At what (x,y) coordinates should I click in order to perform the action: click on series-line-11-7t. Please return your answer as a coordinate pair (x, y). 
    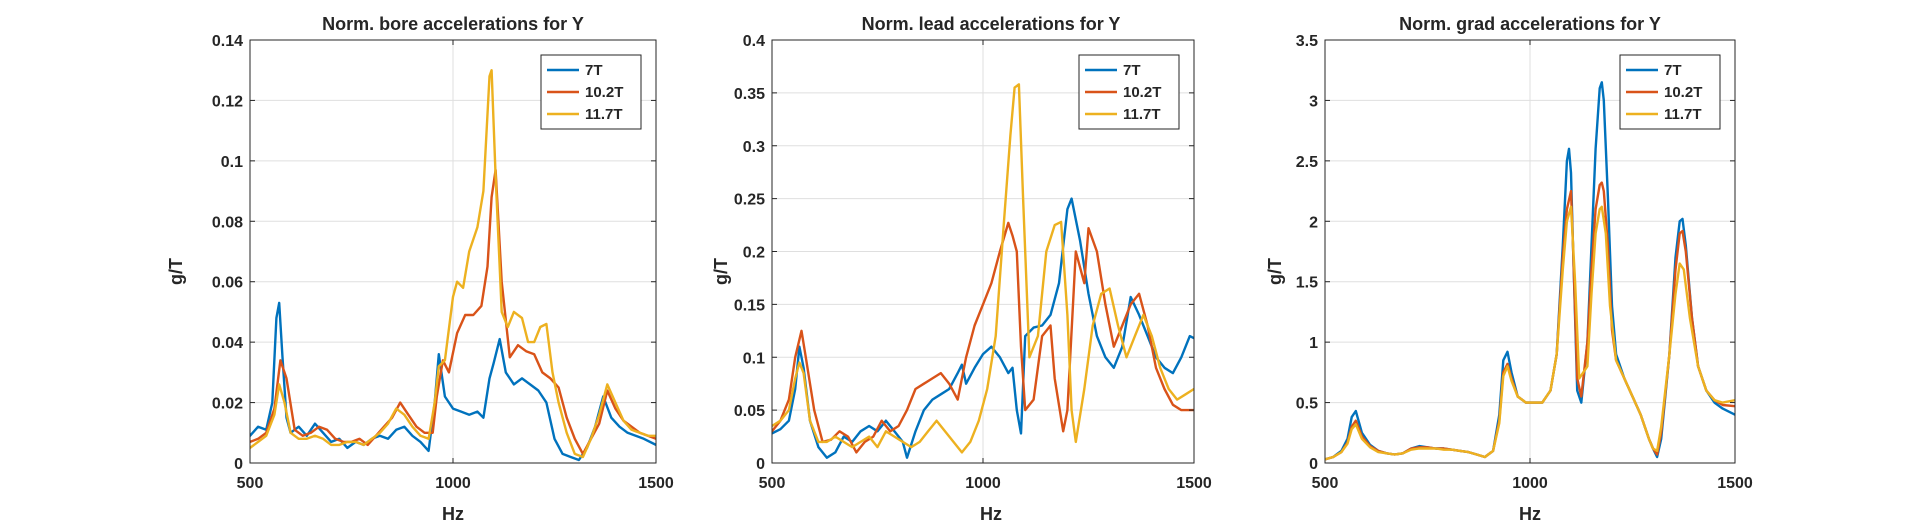
    Looking at the image, I should click on (1530, 333).